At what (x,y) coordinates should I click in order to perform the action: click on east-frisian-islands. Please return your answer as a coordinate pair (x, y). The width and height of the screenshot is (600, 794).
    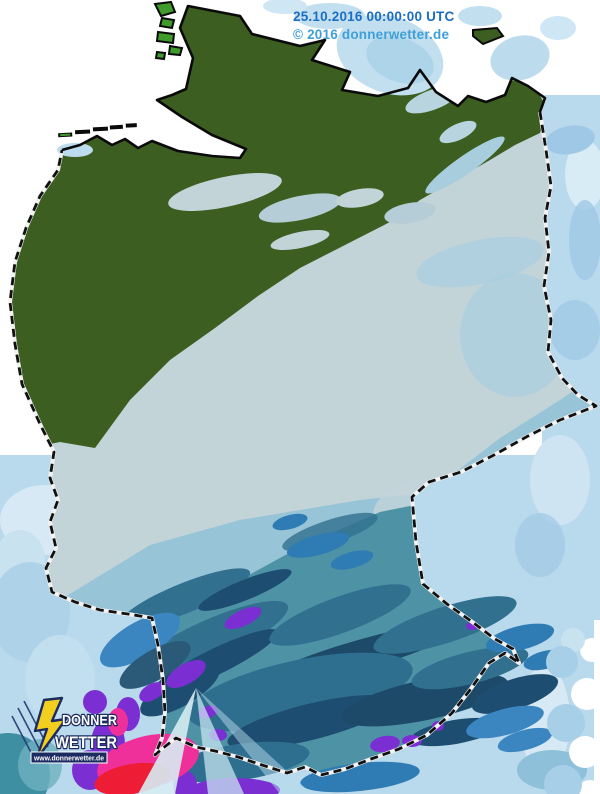
    Looking at the image, I should click on (97, 130).